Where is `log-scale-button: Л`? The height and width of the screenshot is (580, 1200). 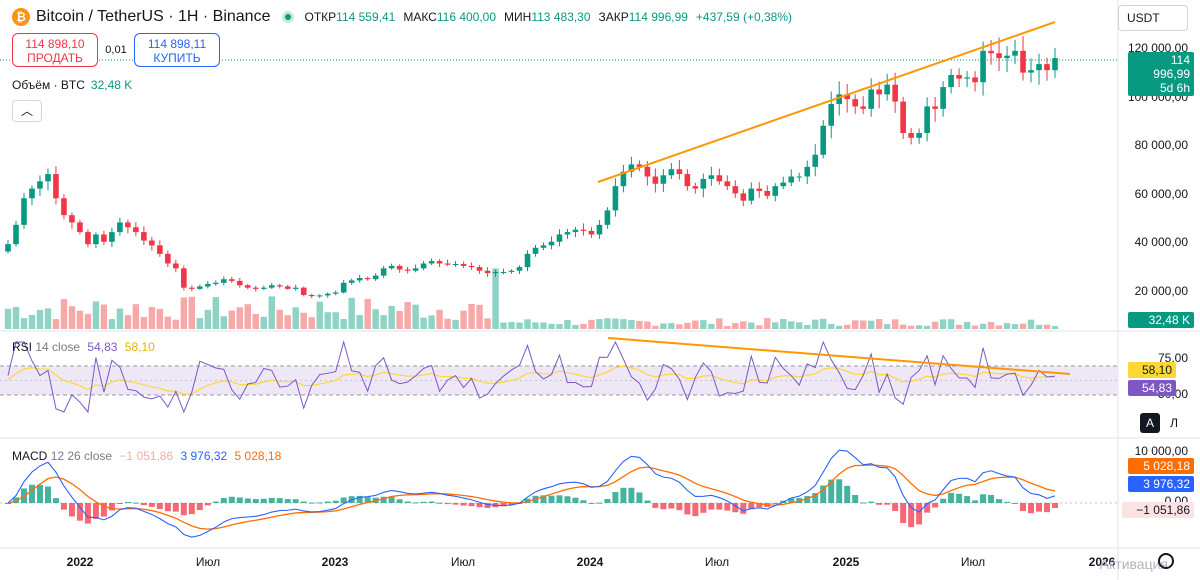 log-scale-button: Л is located at coordinates (1174, 423).